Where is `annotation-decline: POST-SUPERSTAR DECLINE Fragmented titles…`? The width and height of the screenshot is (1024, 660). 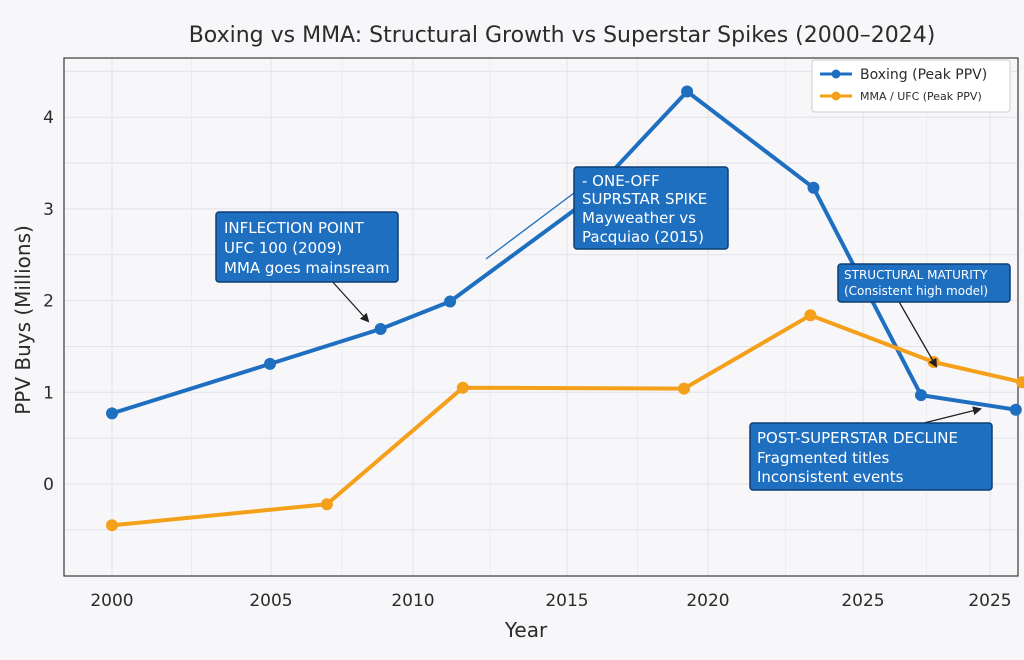
annotation-decline: POST-SUPERSTAR DECLINE Fragmented titles… is located at coordinates (871, 448).